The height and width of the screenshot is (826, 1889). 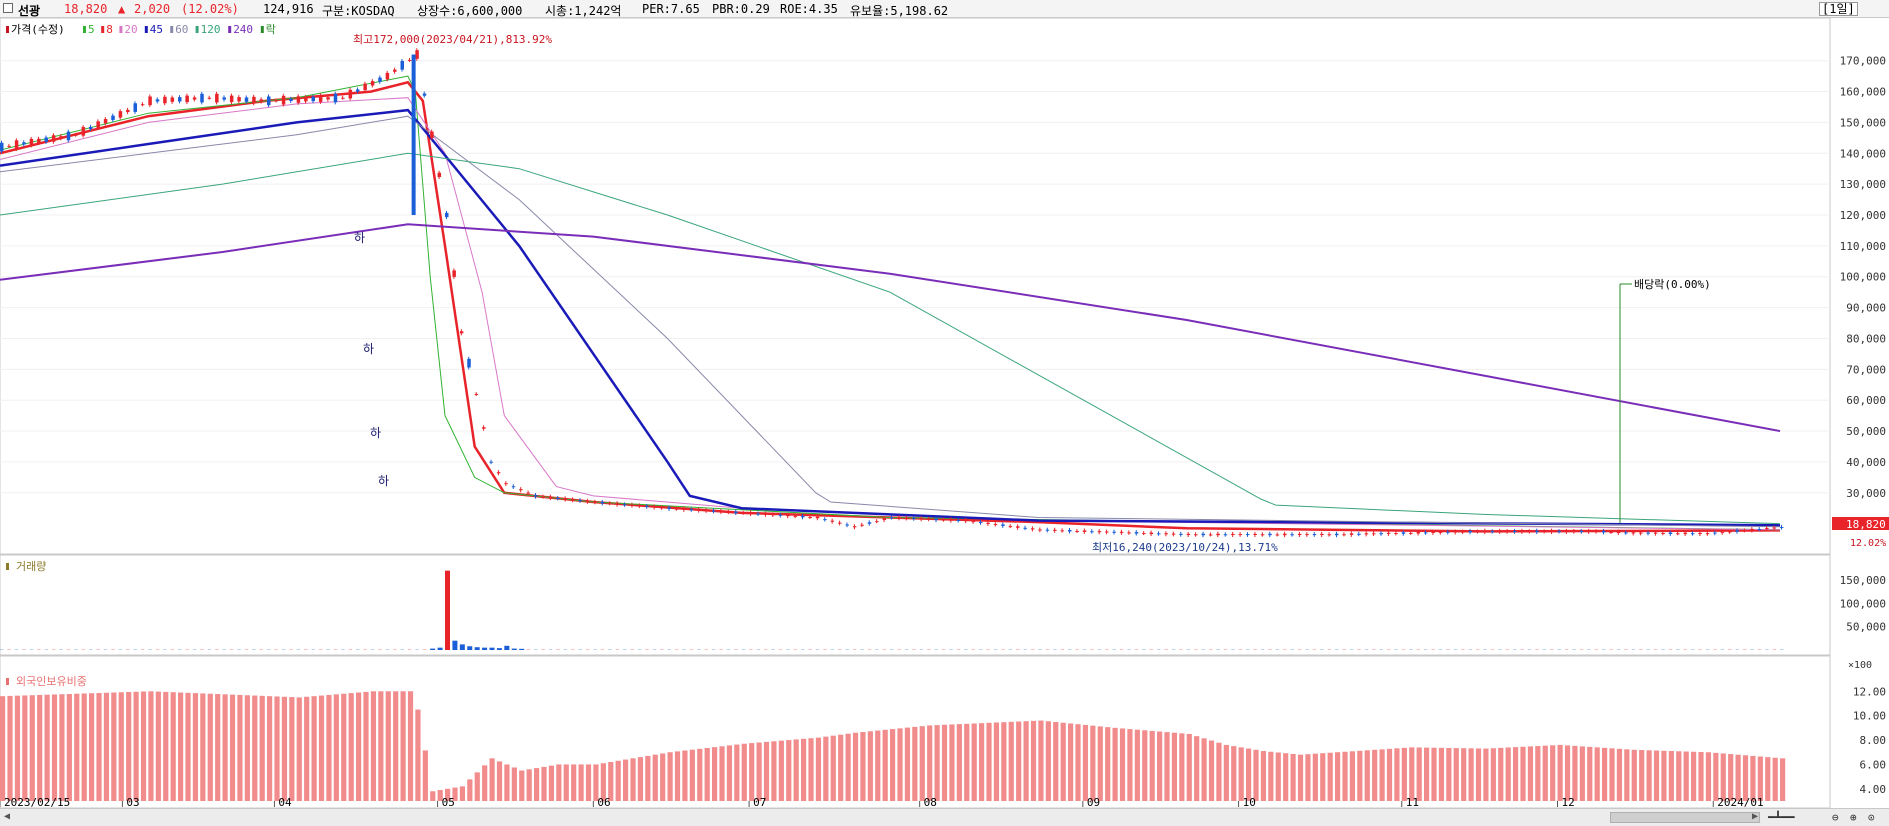 What do you see at coordinates (1835, 817) in the screenshot?
I see `zoom-out-icon: ⊖` at bounding box center [1835, 817].